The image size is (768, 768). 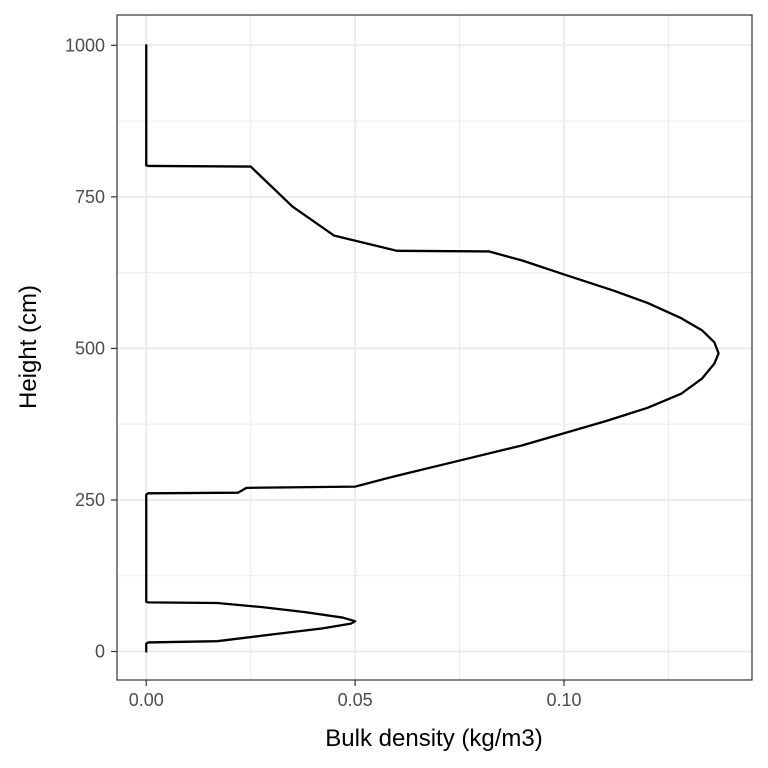 I want to click on y-tick-label-2: 500, so click(x=90, y=348).